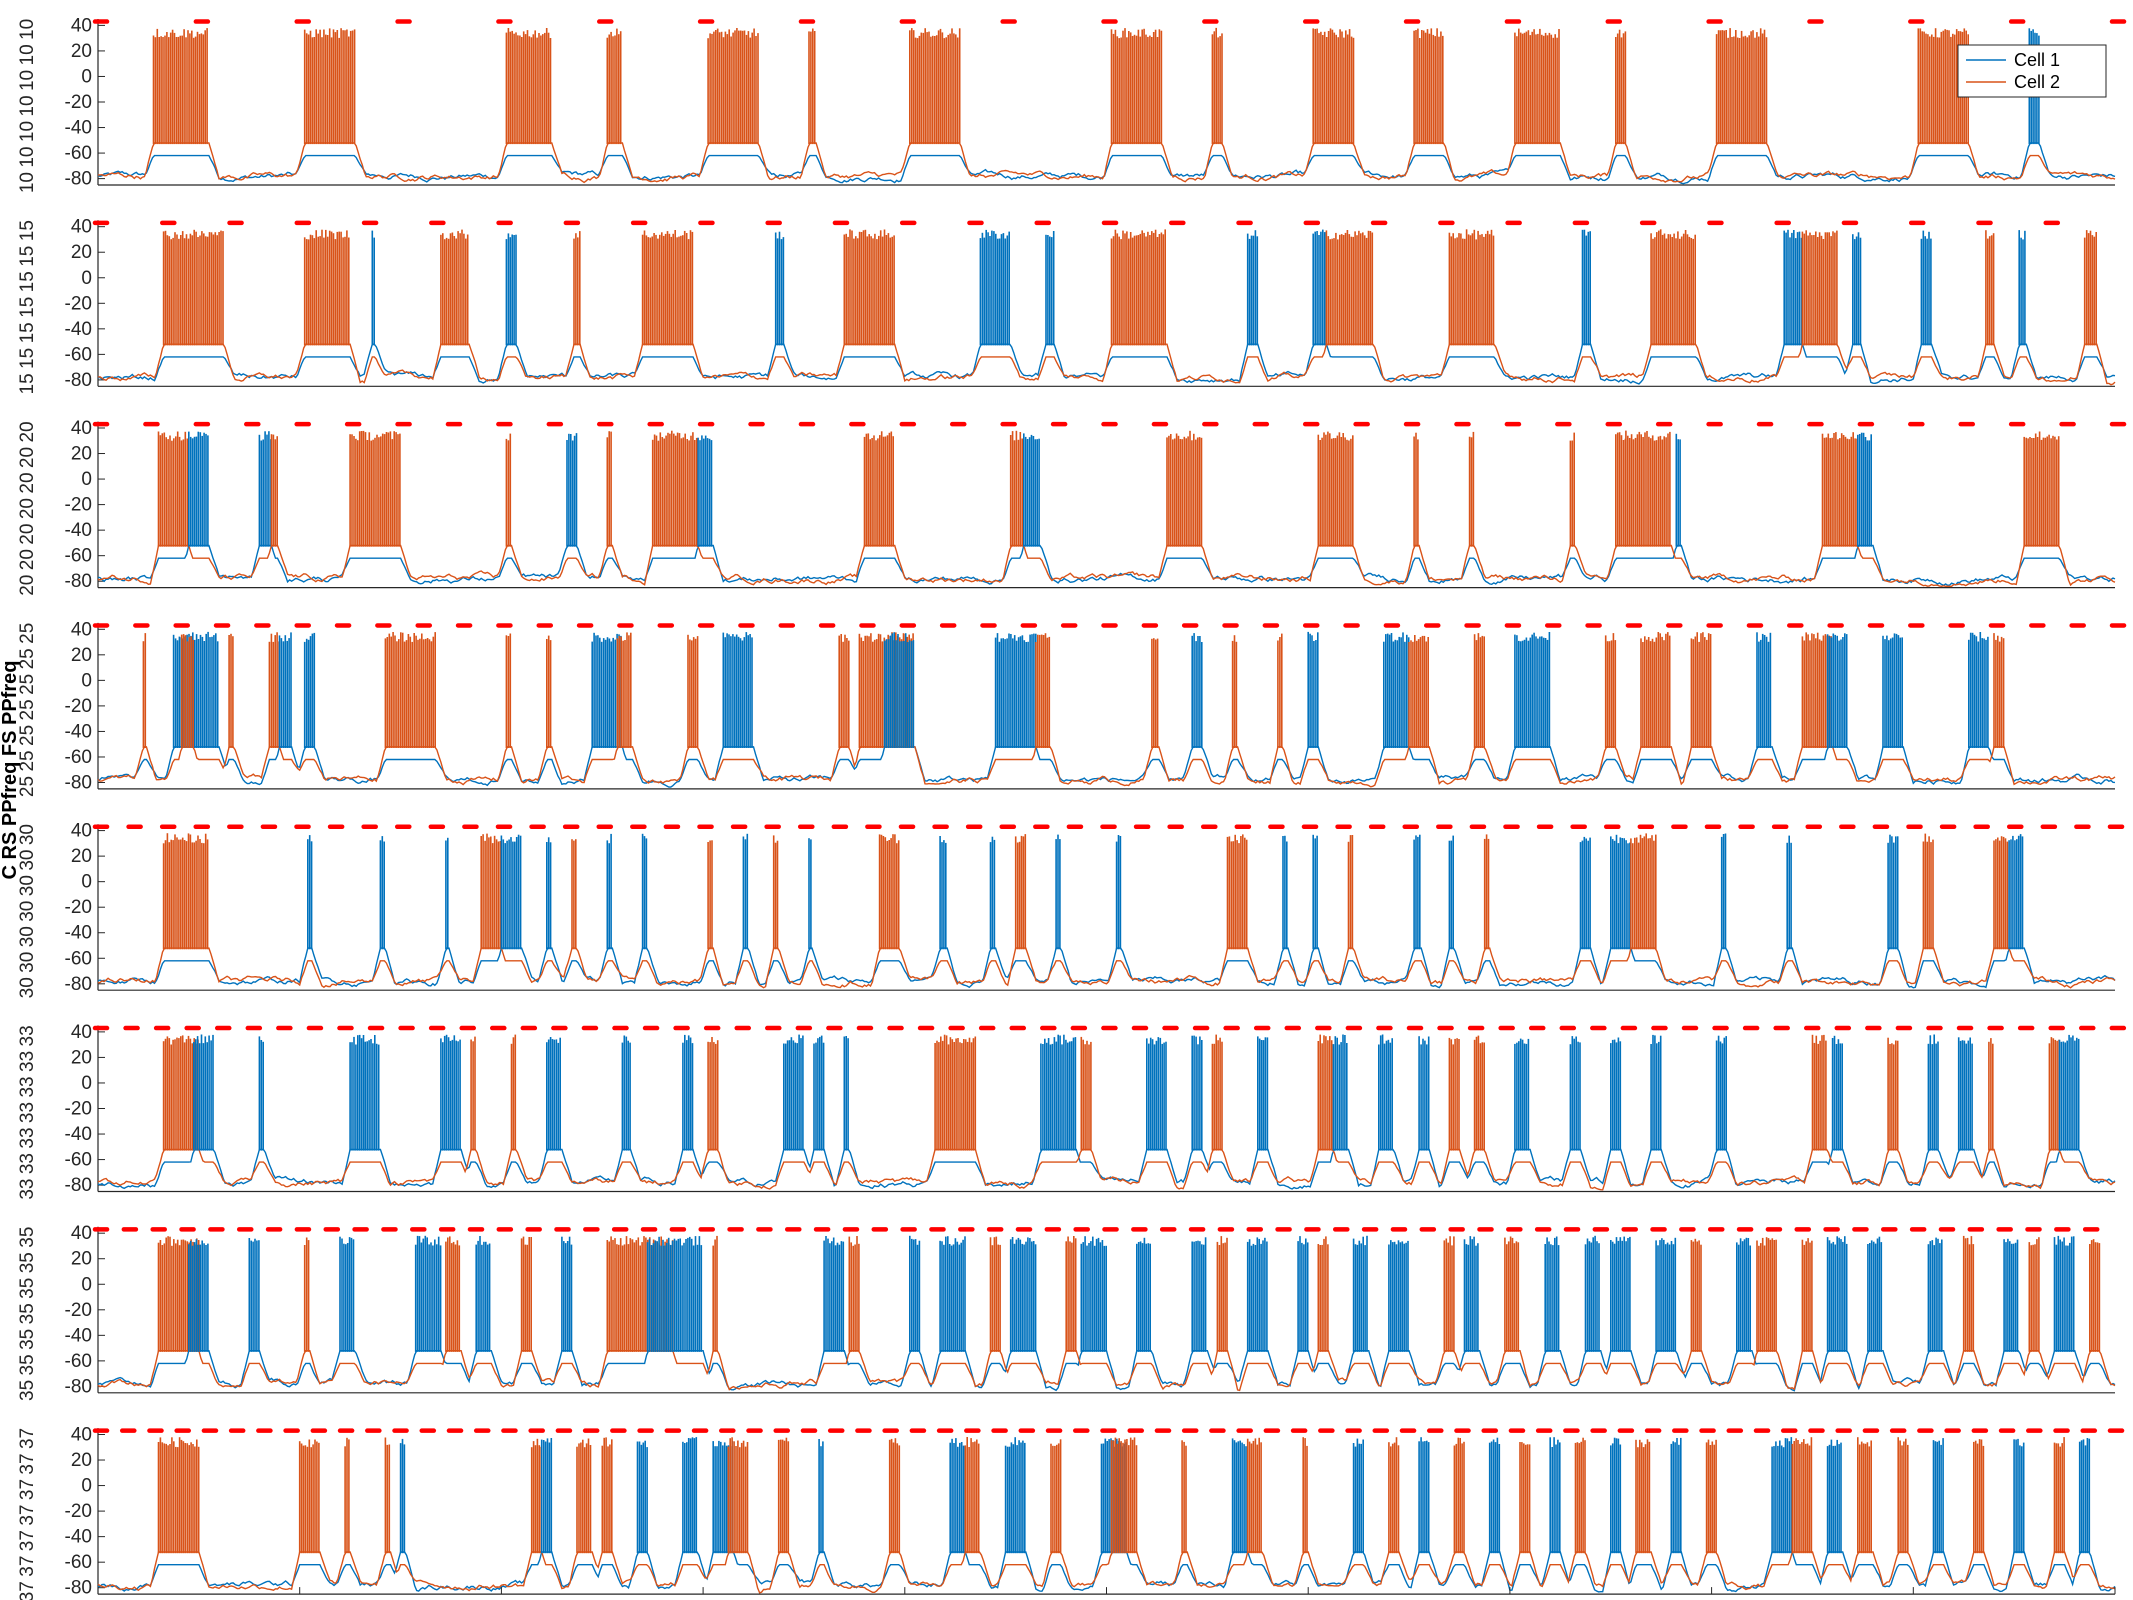 The image size is (2133, 1600). I want to click on row-label: 33, so click(27, 1035).